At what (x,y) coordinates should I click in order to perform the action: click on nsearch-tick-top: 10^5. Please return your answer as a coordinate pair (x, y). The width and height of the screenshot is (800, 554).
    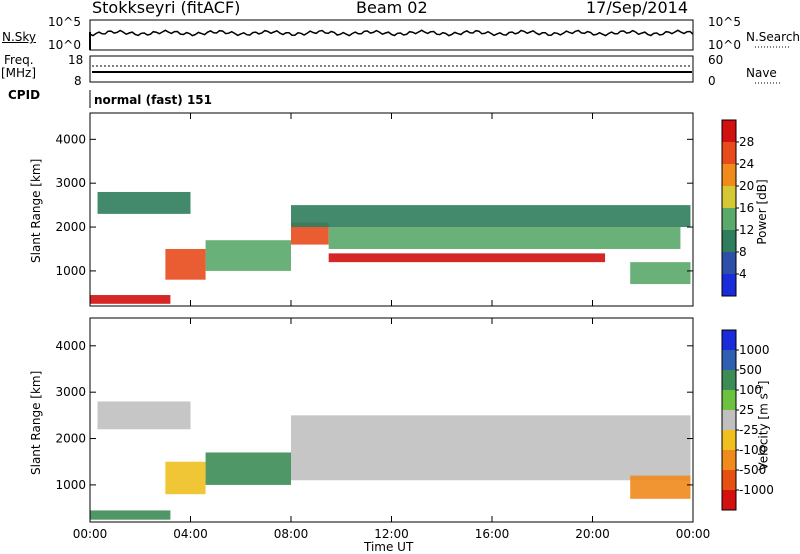
    Looking at the image, I should click on (724, 22).